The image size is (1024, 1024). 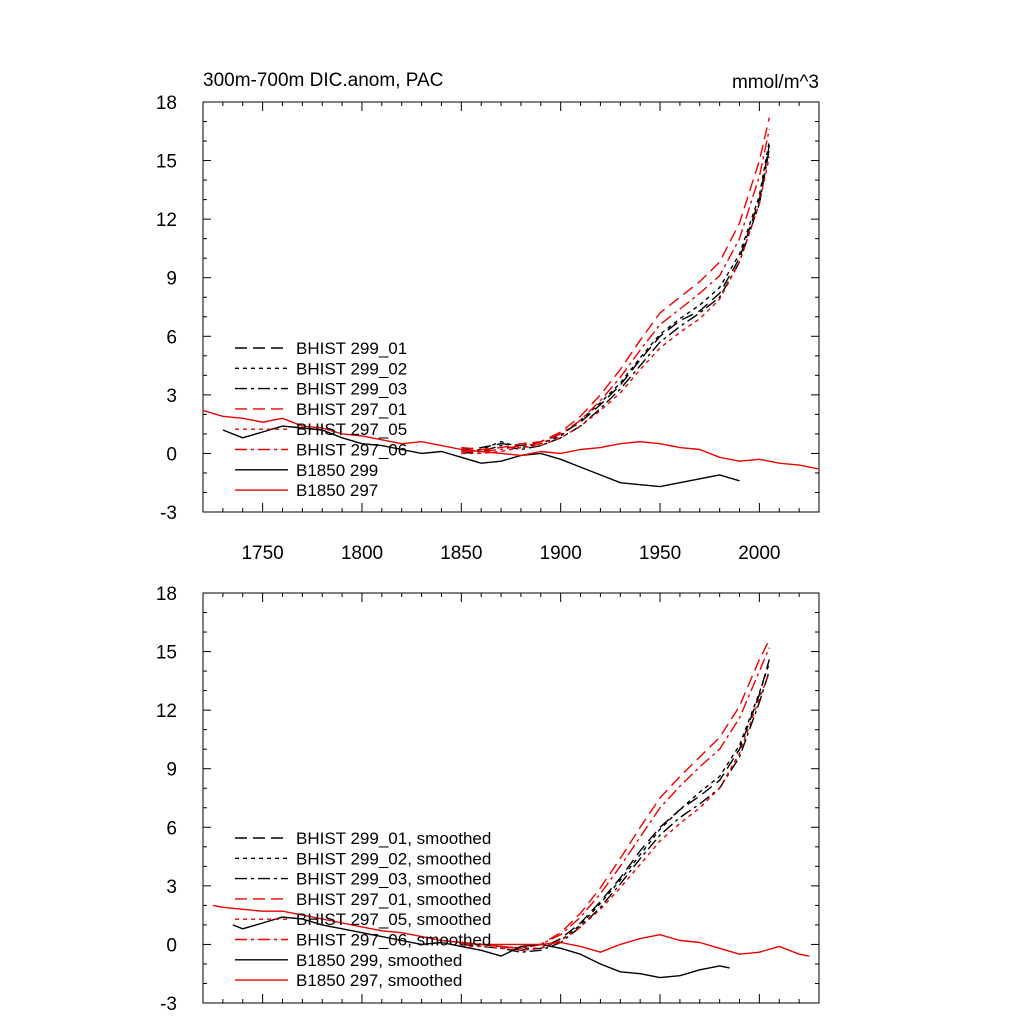 I want to click on units-label: mmol/m^3, so click(x=775, y=82).